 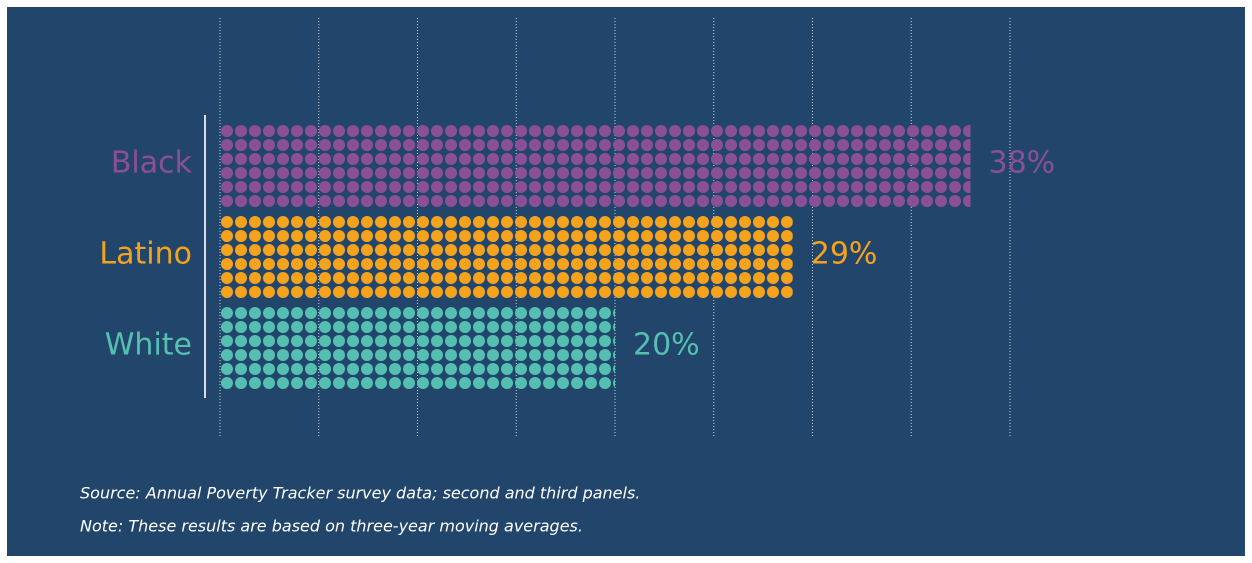 I want to click on value-label: 38%, so click(x=1022, y=163).